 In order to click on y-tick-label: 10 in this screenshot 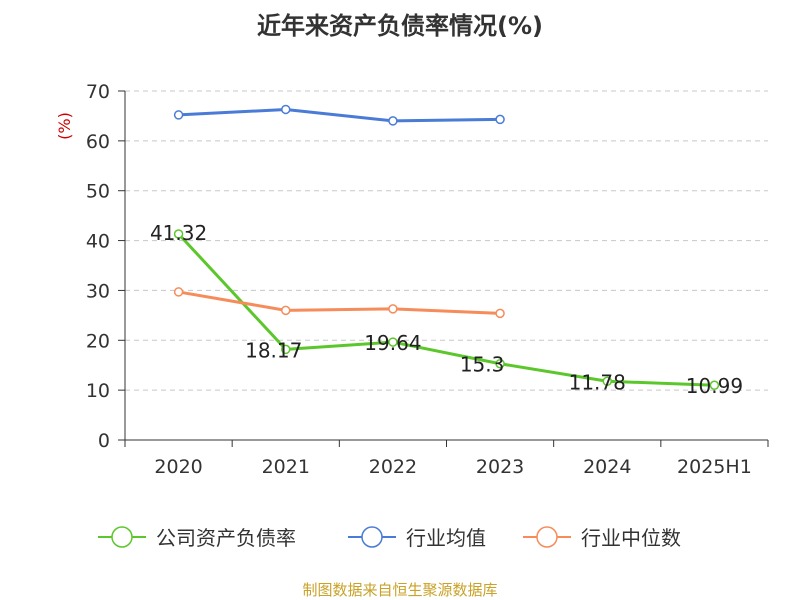, I will do `click(98, 391)`.